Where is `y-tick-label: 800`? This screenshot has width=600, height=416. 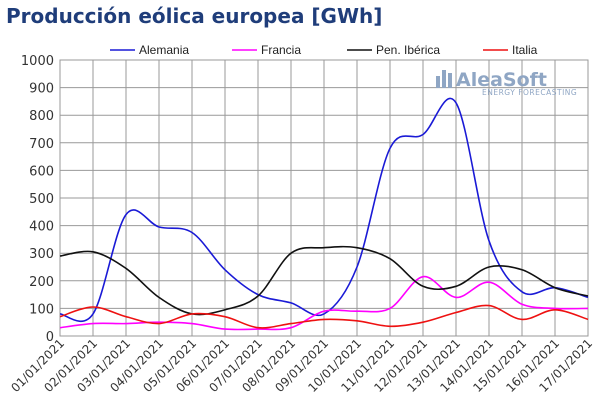 y-tick-label: 800 is located at coordinates (41, 116).